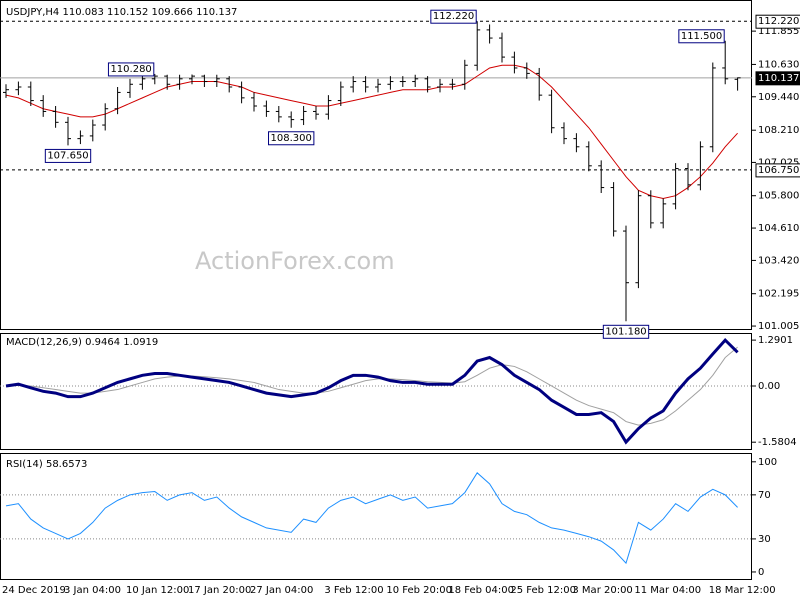 Image resolution: width=800 pixels, height=600 pixels. I want to click on y-tick-label: 104.610, so click(778, 228).